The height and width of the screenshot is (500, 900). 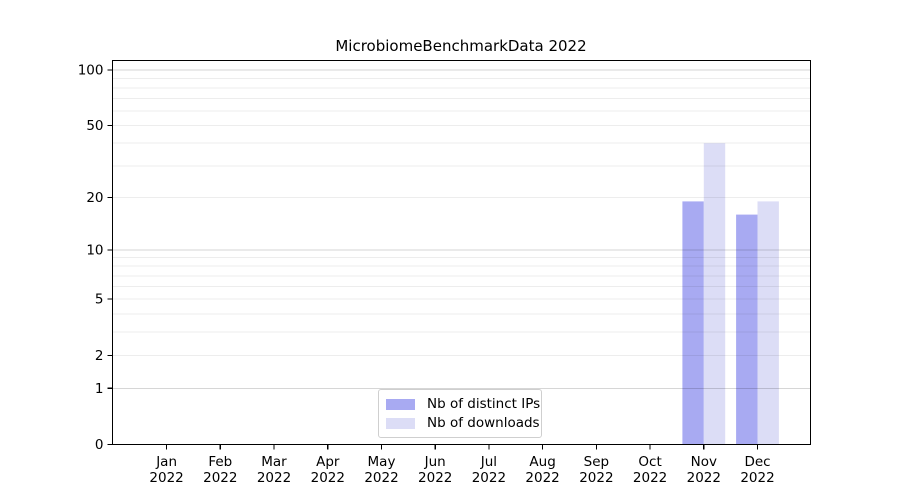 I want to click on chart-title: MicrobiomeBenchmarkData 2022, so click(x=461, y=46).